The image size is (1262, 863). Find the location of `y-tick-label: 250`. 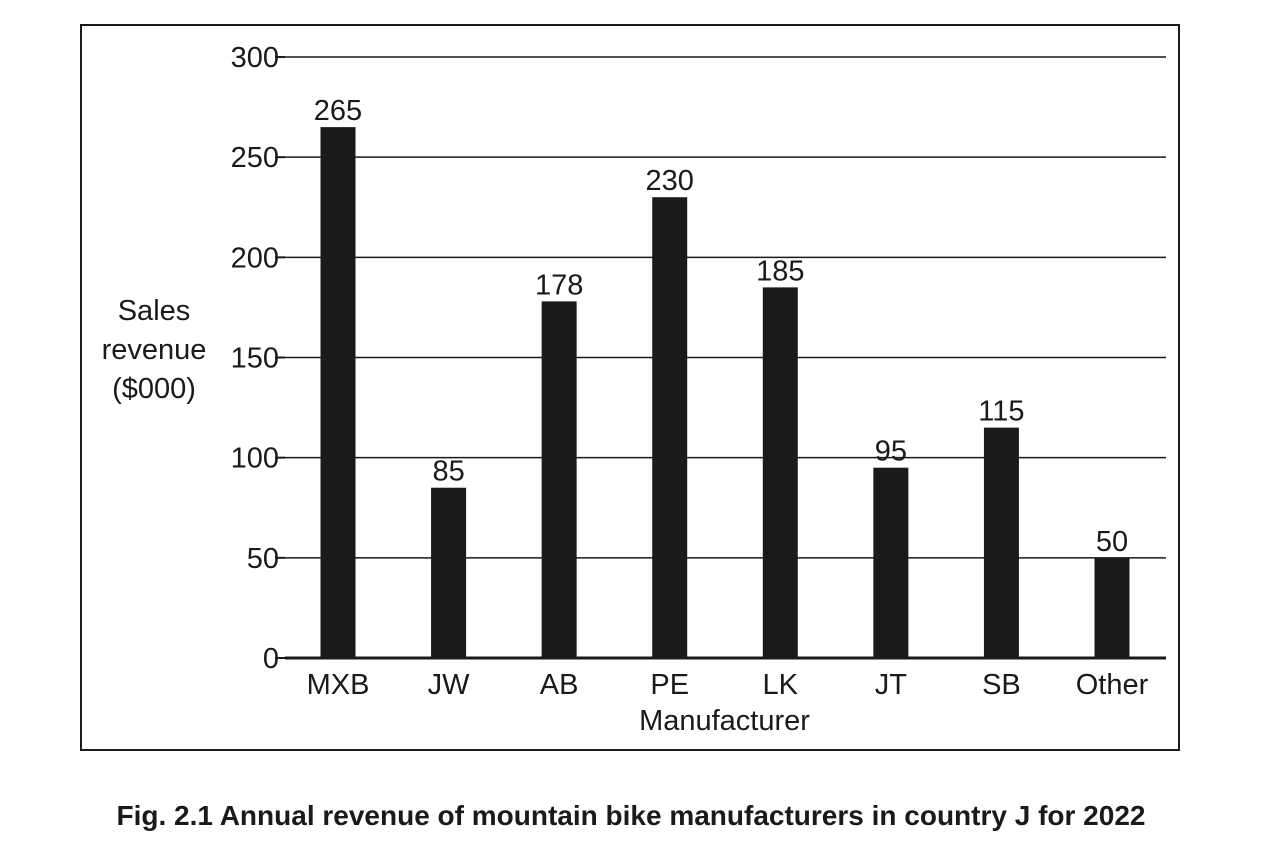

y-tick-label: 250 is located at coordinates (255, 158).